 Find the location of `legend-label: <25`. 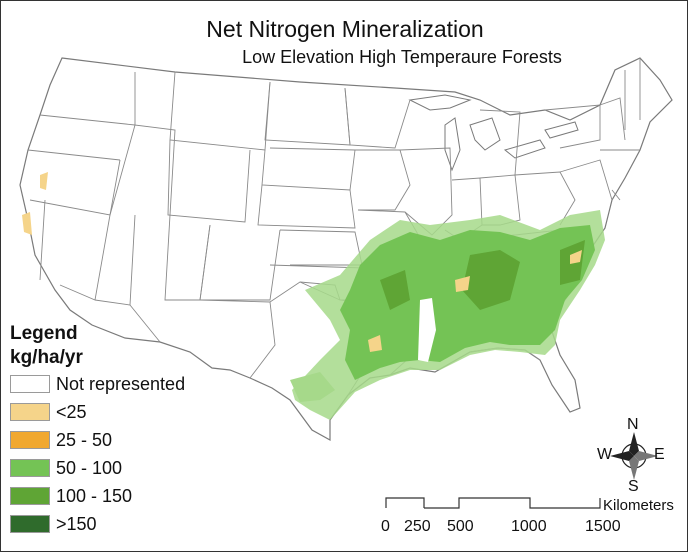

legend-label: <25 is located at coordinates (71, 411).